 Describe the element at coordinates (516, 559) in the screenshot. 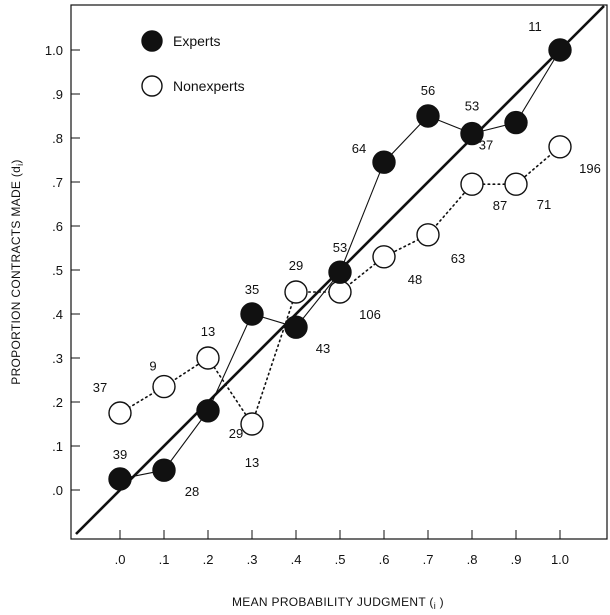

I see `x-tick-label: .9` at that location.